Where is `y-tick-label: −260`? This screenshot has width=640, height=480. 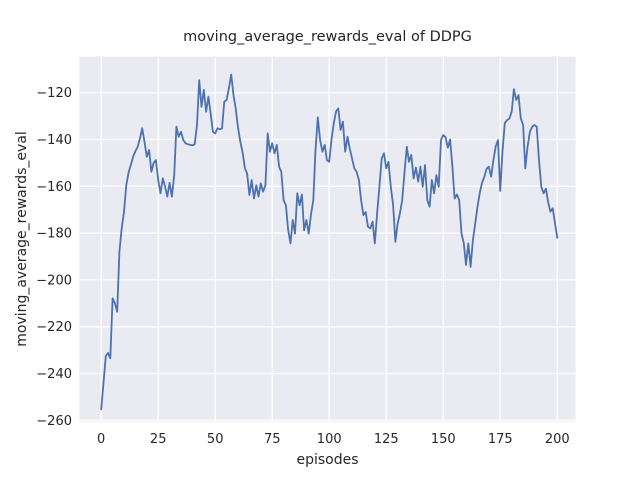 y-tick-label: −260 is located at coordinates (54, 421).